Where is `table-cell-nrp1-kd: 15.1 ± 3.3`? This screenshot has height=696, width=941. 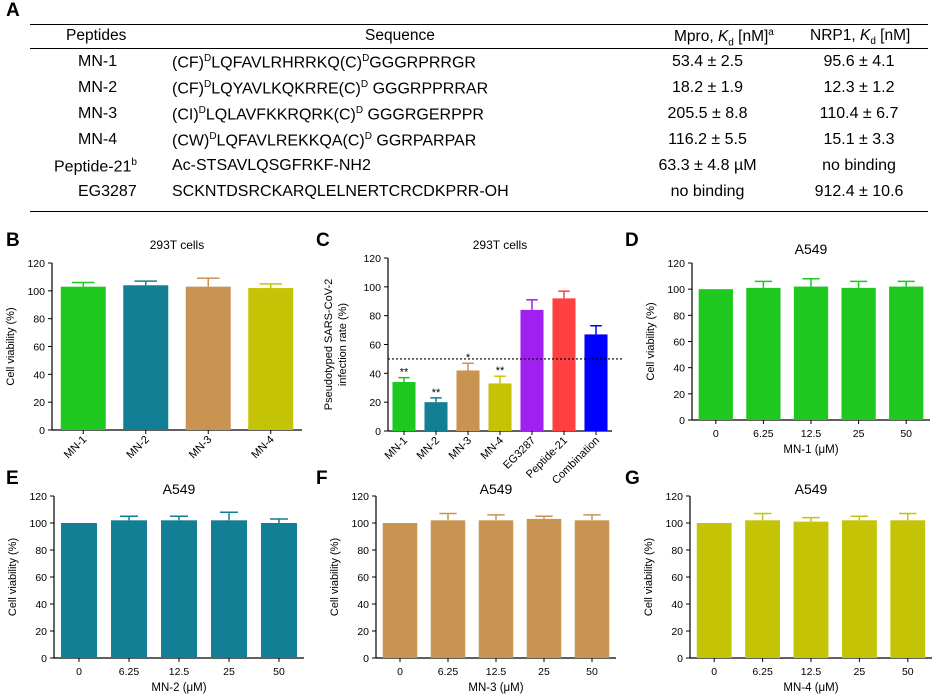 table-cell-nrp1-kd: 15.1 ± 3.3 is located at coordinates (859, 139).